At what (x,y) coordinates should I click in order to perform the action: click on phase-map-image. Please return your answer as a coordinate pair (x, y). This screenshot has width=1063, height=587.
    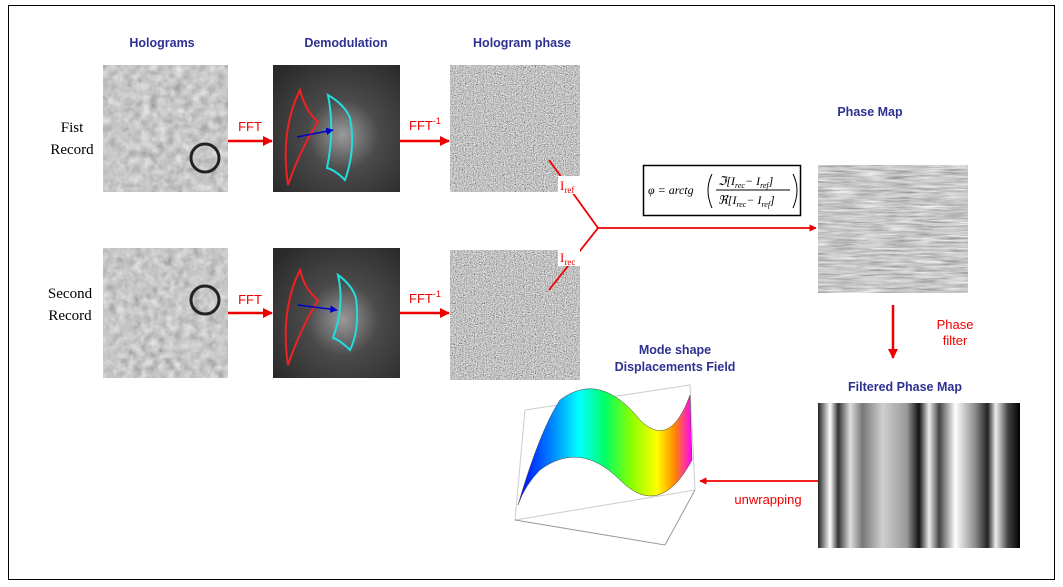
    Looking at the image, I should click on (893, 229).